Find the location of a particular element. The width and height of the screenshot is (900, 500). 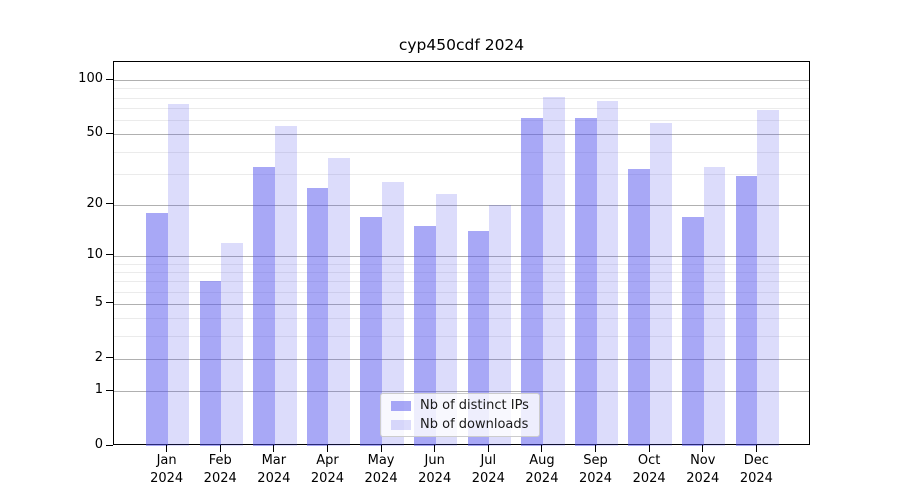

x-tick-label: Dec 2024 is located at coordinates (756, 469).